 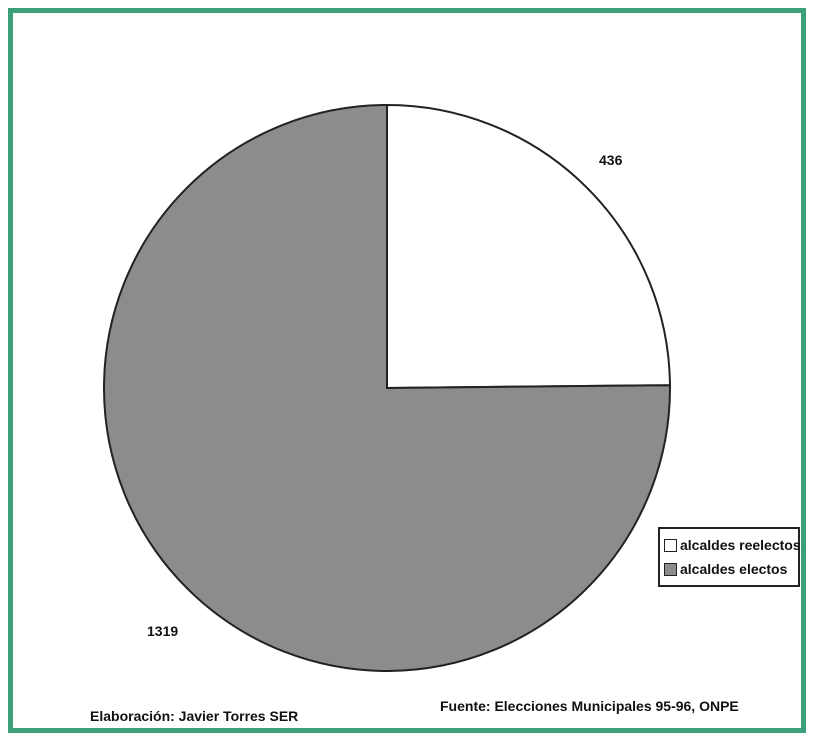 I want to click on data-label-reelectos: 436, so click(x=611, y=160).